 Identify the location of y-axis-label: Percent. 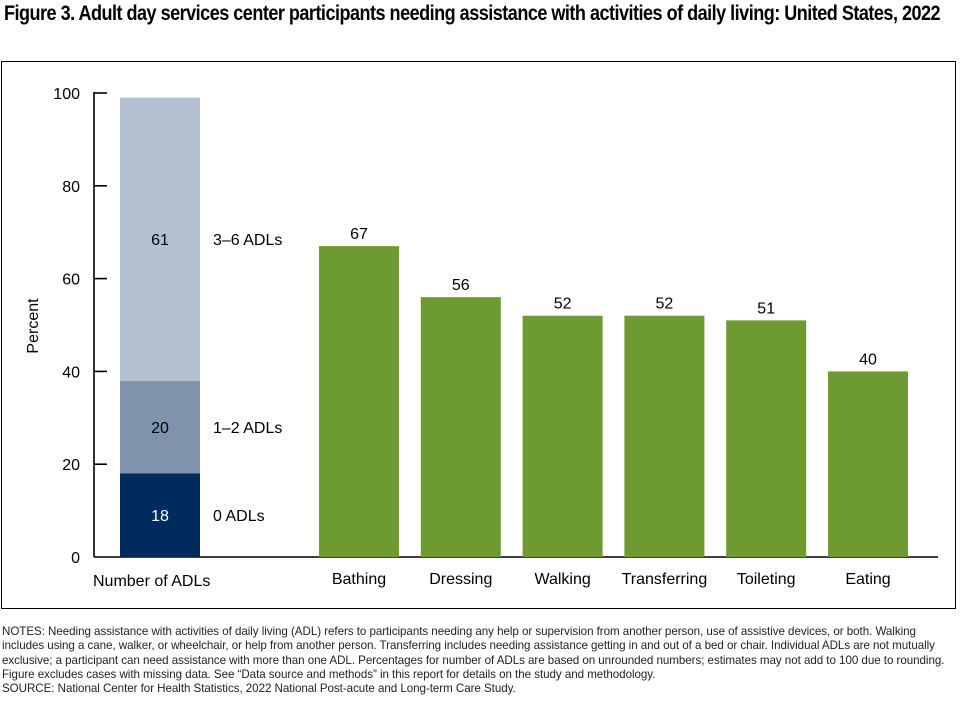
(33, 326).